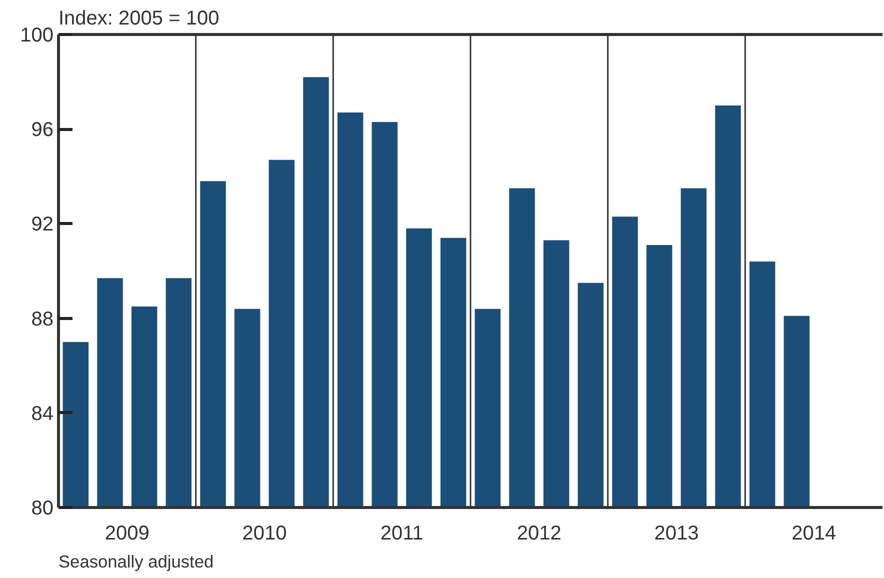 The height and width of the screenshot is (578, 884). I want to click on y-tick-label: 88, so click(42, 319).